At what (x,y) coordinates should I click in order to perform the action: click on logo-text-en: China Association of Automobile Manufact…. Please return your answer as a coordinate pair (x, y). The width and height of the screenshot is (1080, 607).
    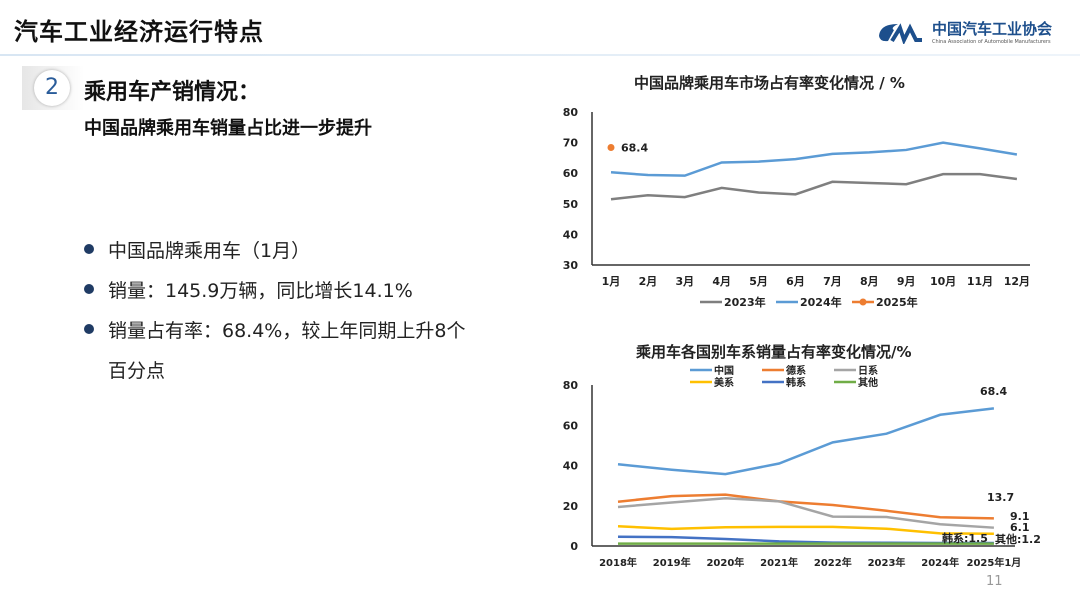
    Looking at the image, I should click on (991, 42).